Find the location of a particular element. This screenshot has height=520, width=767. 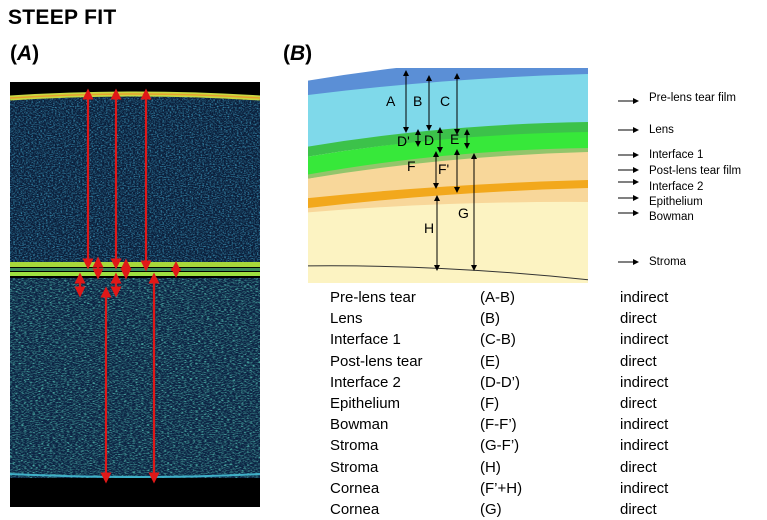

label-post-lens-tear-film: Post-lens tear film is located at coordinates (695, 171).